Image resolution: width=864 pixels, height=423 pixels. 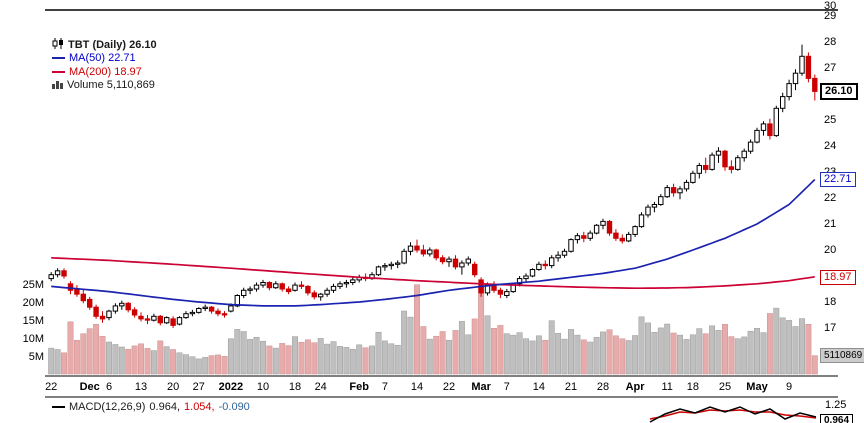 What do you see at coordinates (58, 44) in the screenshot?
I see `candlestick-icon` at bounding box center [58, 44].